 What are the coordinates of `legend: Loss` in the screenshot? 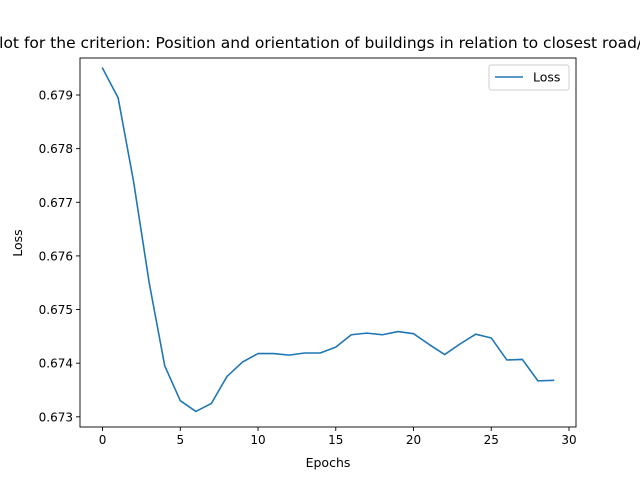 It's located at (529, 77).